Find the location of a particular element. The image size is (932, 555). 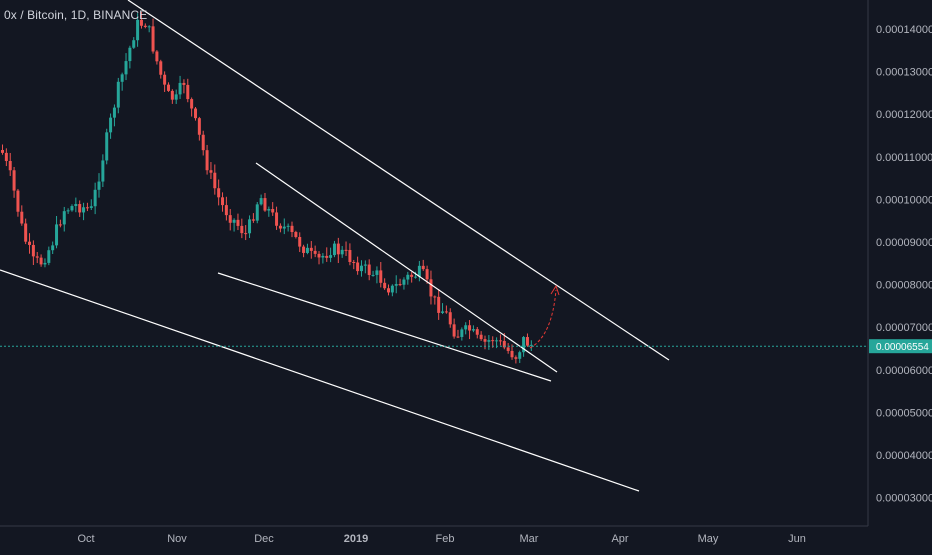

price-tick-label: 0.00013000 is located at coordinates (904, 73).